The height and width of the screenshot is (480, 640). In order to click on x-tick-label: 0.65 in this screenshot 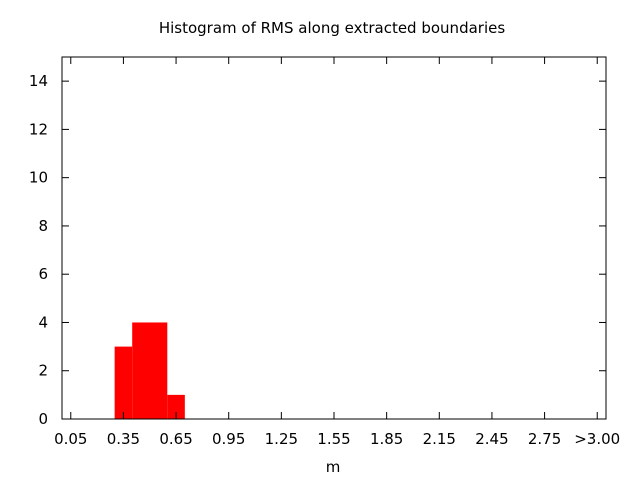, I will do `click(175, 439)`.